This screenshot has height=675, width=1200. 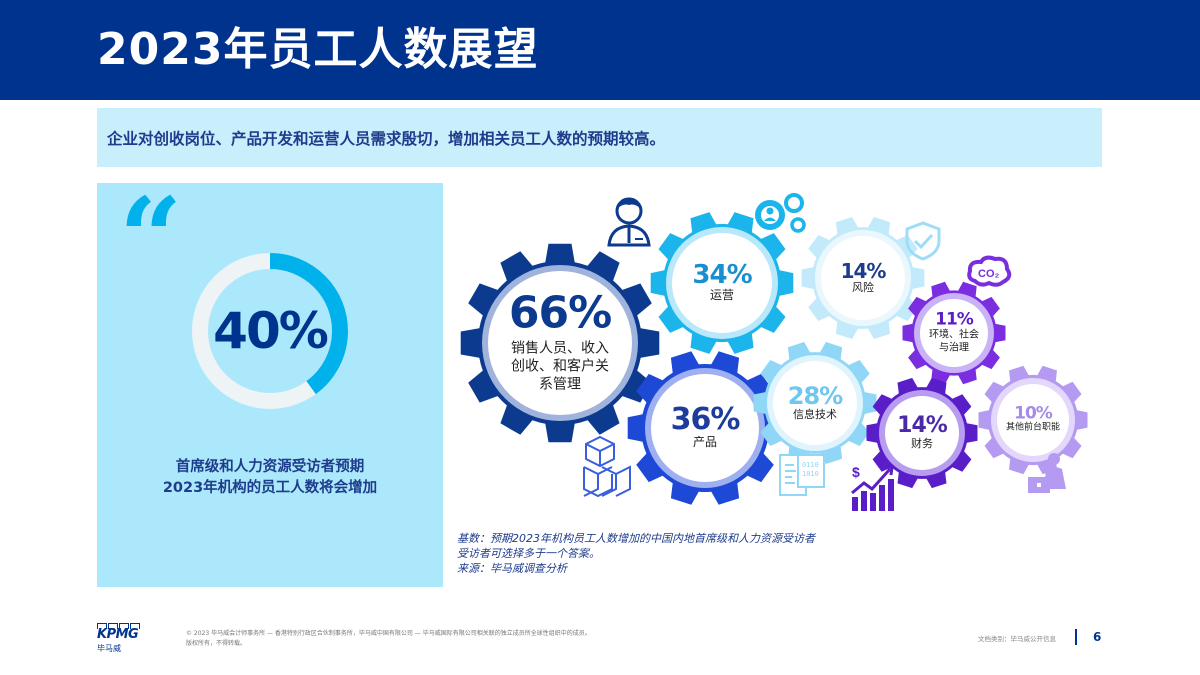 I want to click on shield-check-icon, so click(x=923, y=241).